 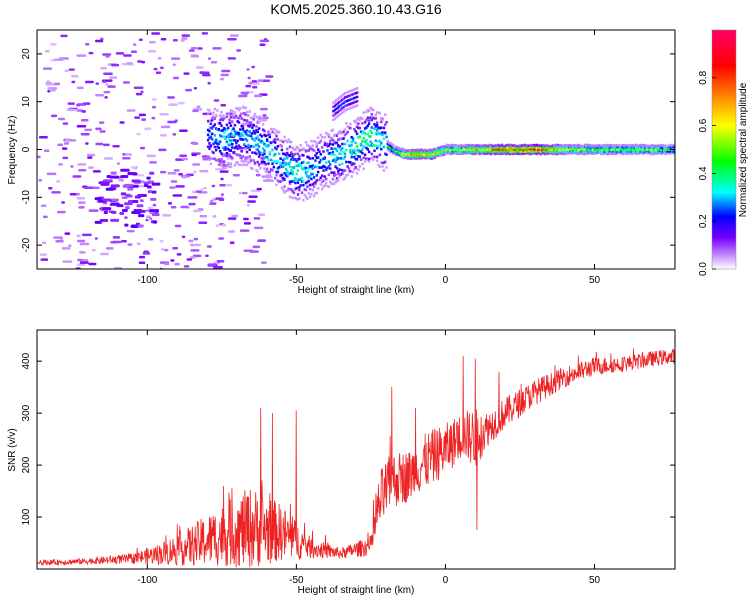 What do you see at coordinates (26, 516) in the screenshot?
I see `snr-ytick-label: 100` at bounding box center [26, 516].